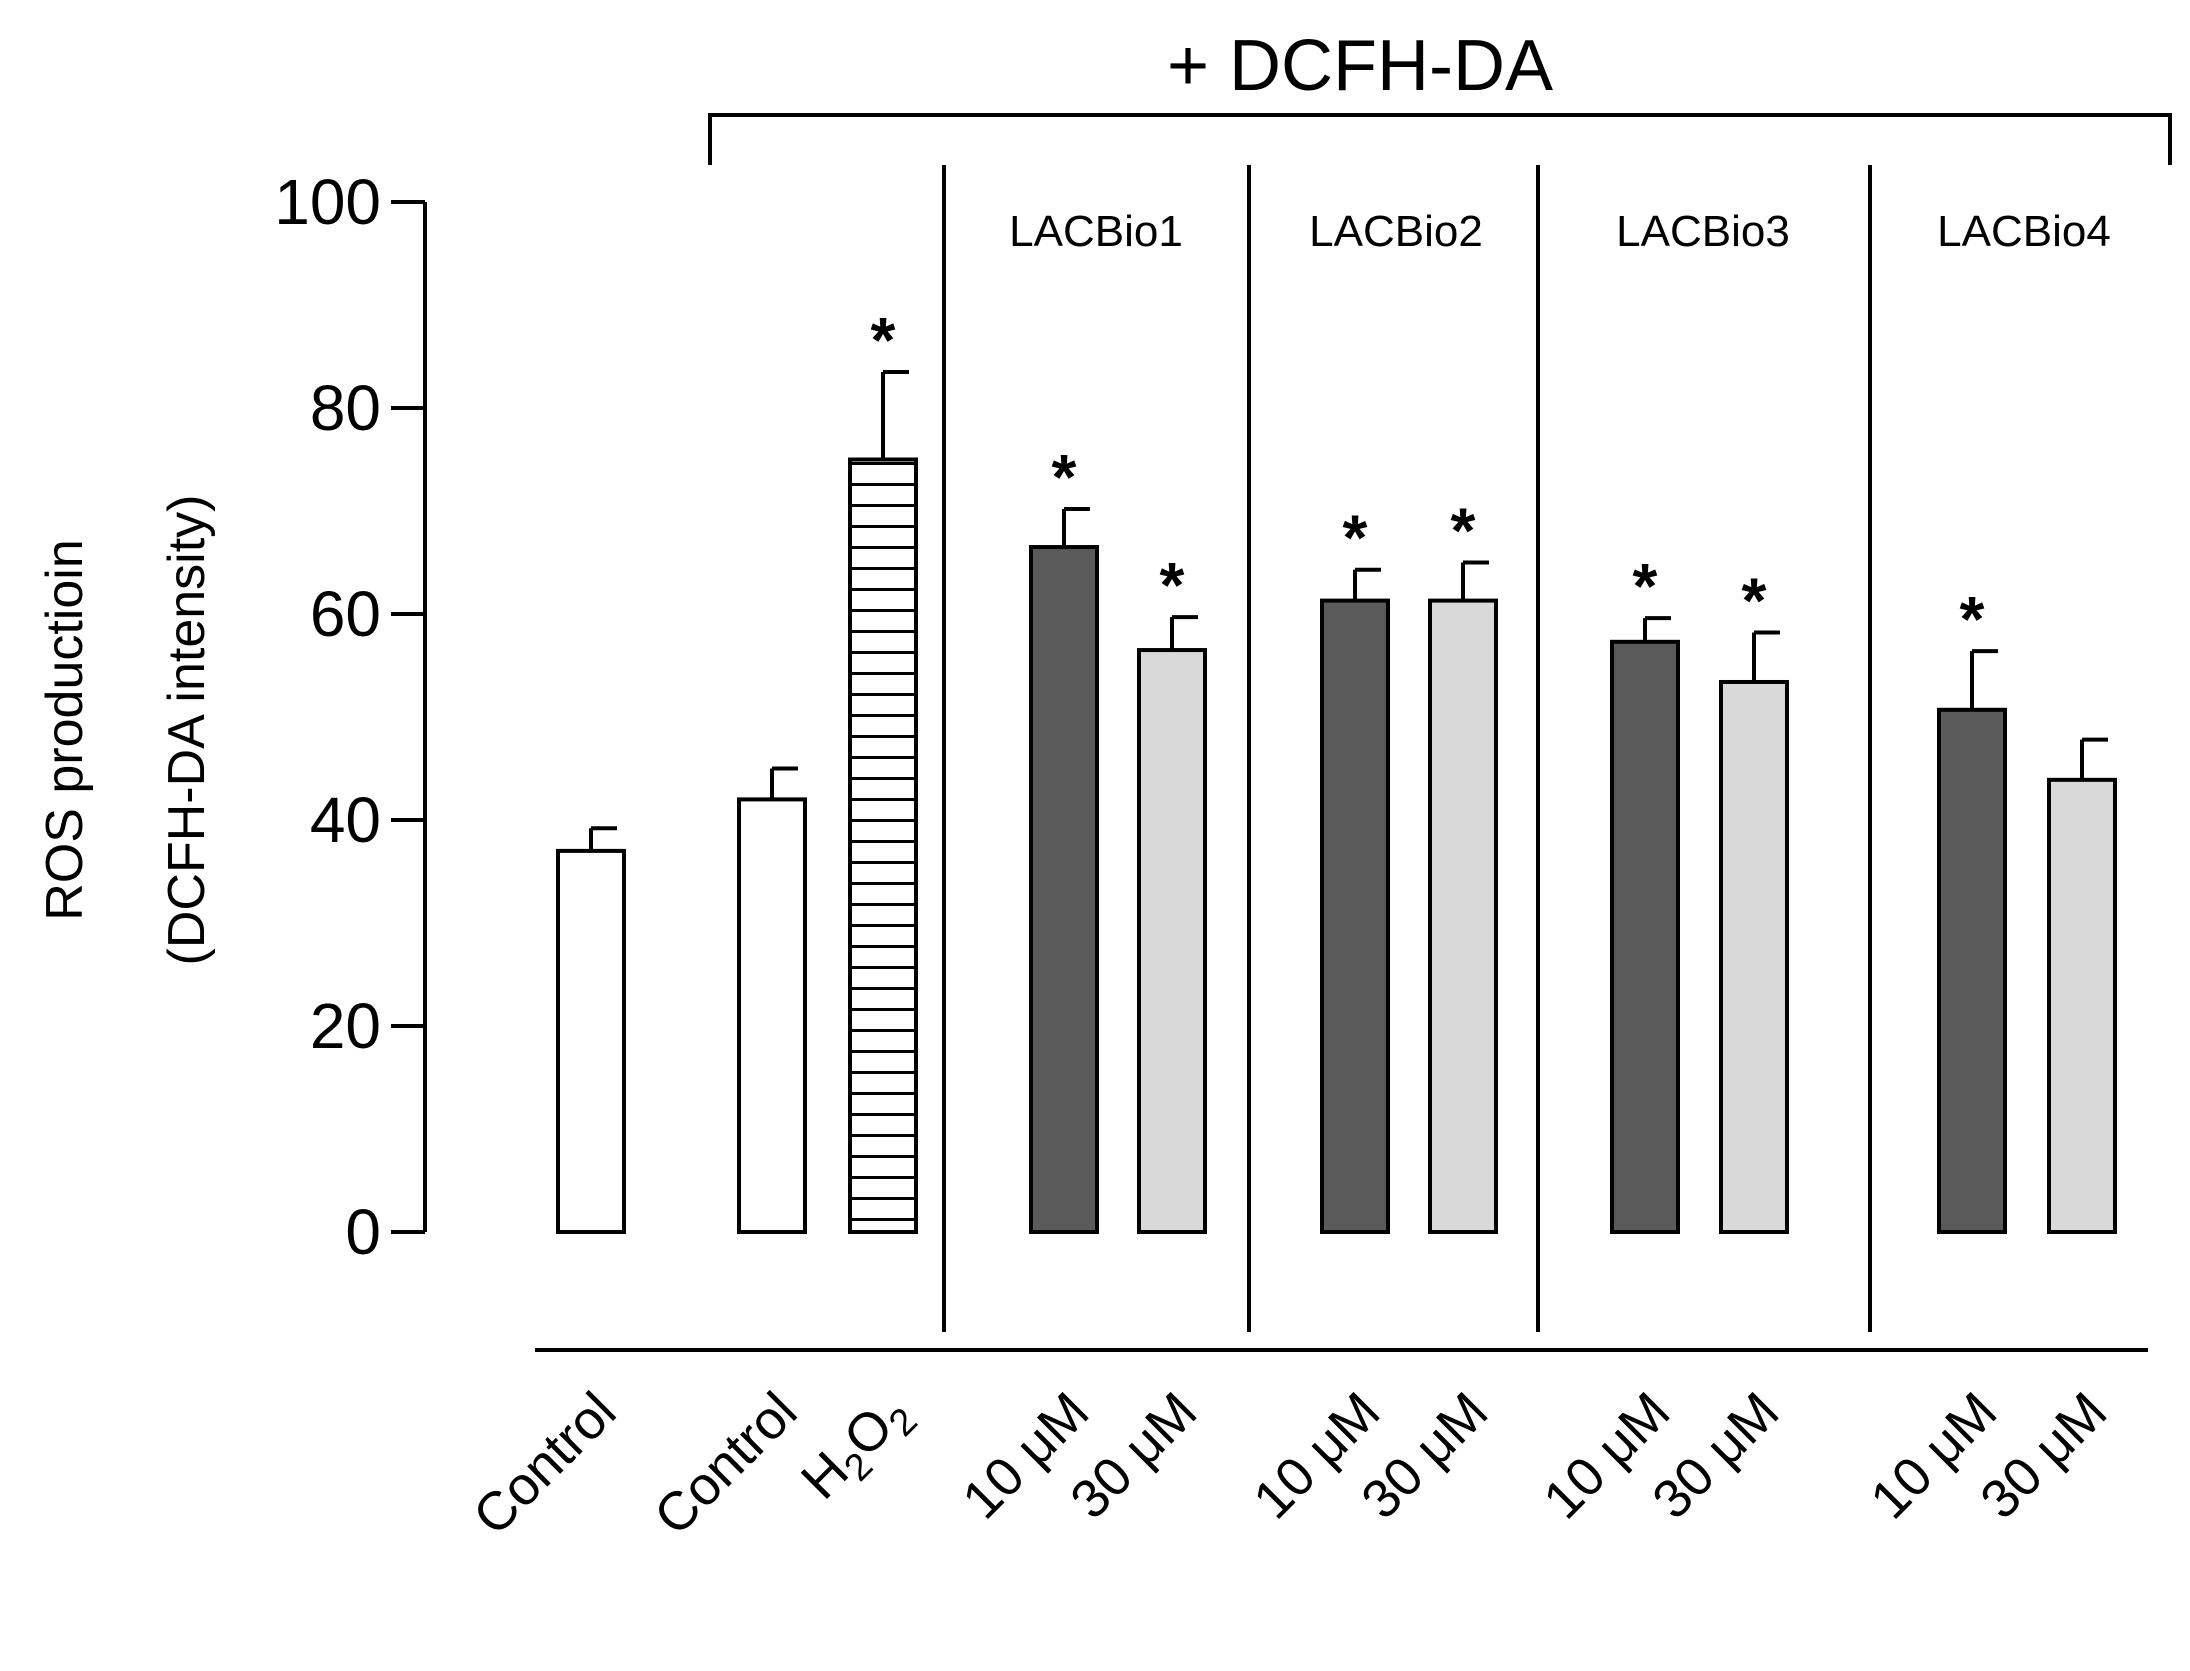 The height and width of the screenshot is (1671, 2190). What do you see at coordinates (1360, 66) in the screenshot?
I see `bracket-label: + DCFH-DA` at bounding box center [1360, 66].